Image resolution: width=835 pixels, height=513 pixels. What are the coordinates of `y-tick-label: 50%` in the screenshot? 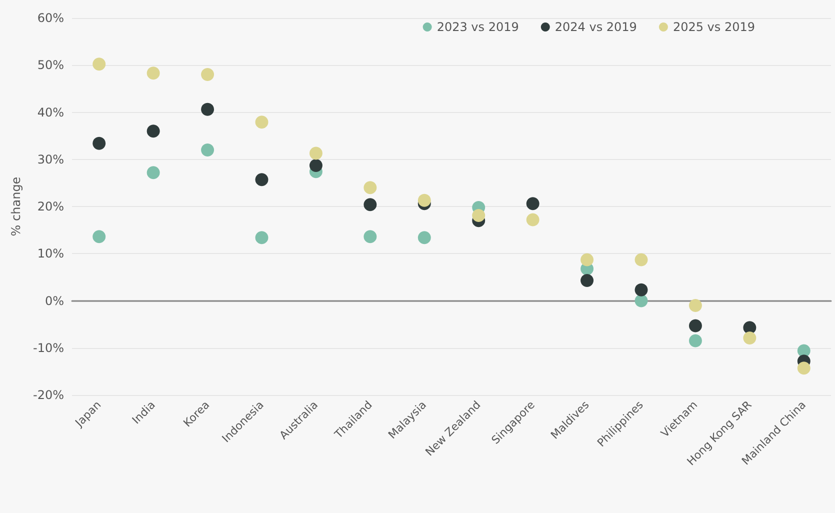 It's located at (50, 65).